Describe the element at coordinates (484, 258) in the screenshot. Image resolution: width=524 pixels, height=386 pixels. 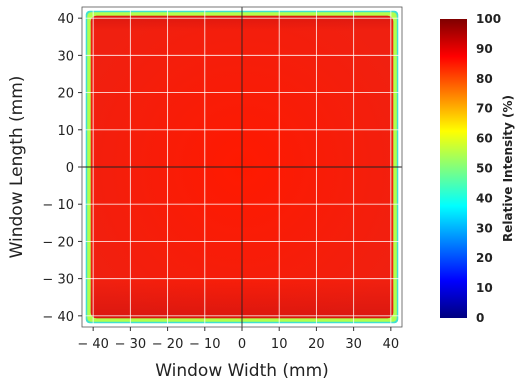
I see `colorbar-tick-label: 20` at that location.